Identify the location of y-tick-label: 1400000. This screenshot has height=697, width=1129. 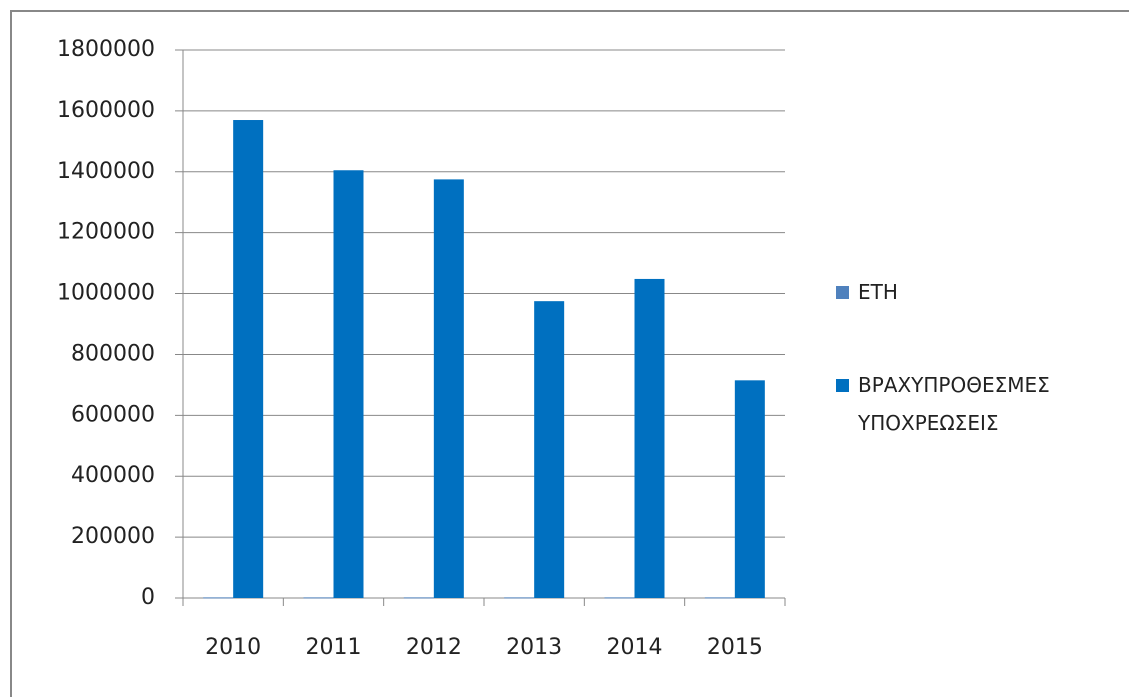
(106, 171).